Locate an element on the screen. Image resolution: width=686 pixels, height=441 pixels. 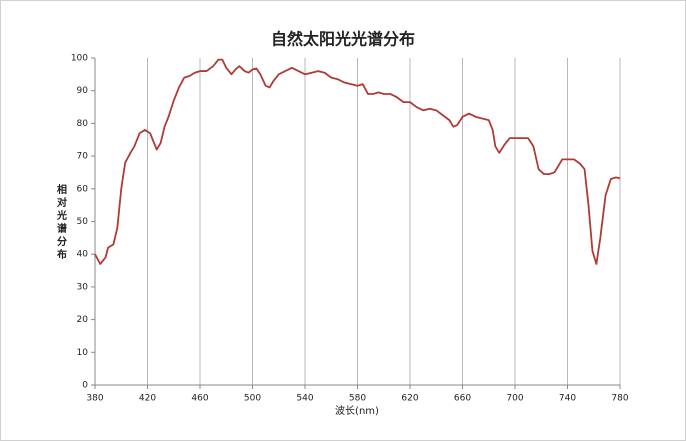
y-tick-label: 50 is located at coordinates (83, 222).